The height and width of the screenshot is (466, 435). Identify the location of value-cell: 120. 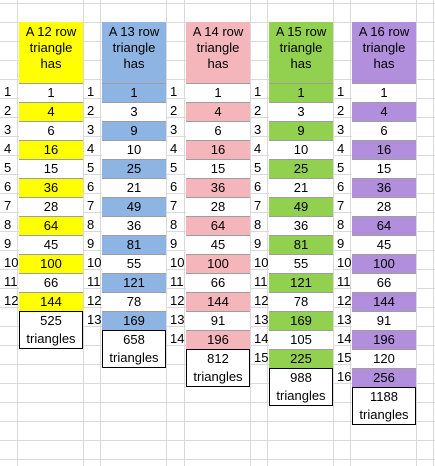
(384, 358).